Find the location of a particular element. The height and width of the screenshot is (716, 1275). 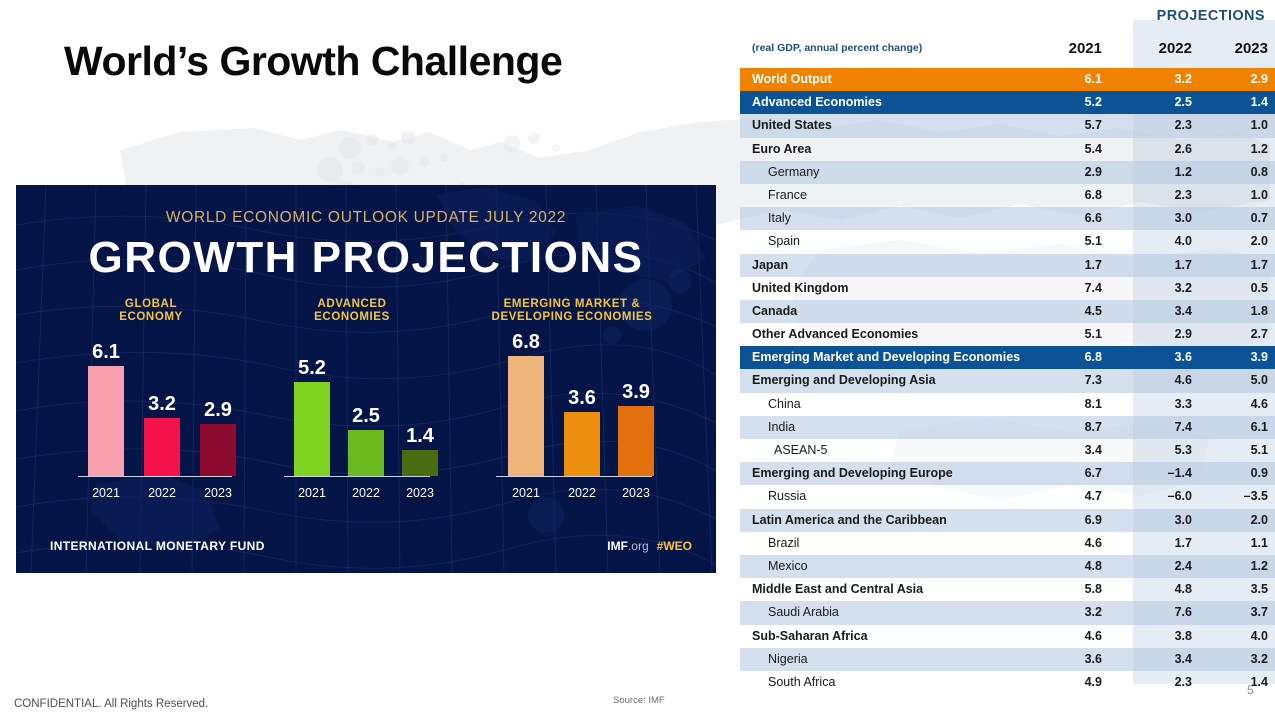

table-row: Italy 6.6 3.0 0.7 is located at coordinates (1007, 219).